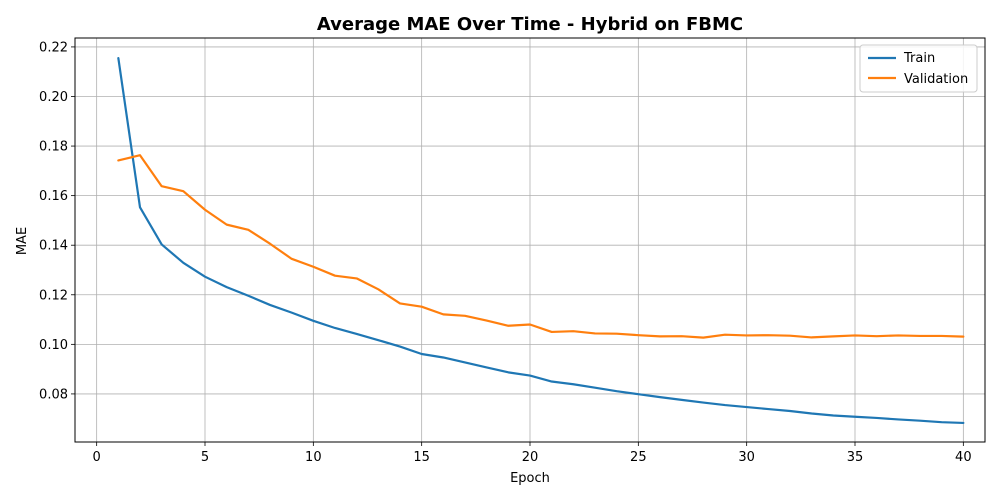  I want to click on y-tick-label: 0.12, so click(53, 295).